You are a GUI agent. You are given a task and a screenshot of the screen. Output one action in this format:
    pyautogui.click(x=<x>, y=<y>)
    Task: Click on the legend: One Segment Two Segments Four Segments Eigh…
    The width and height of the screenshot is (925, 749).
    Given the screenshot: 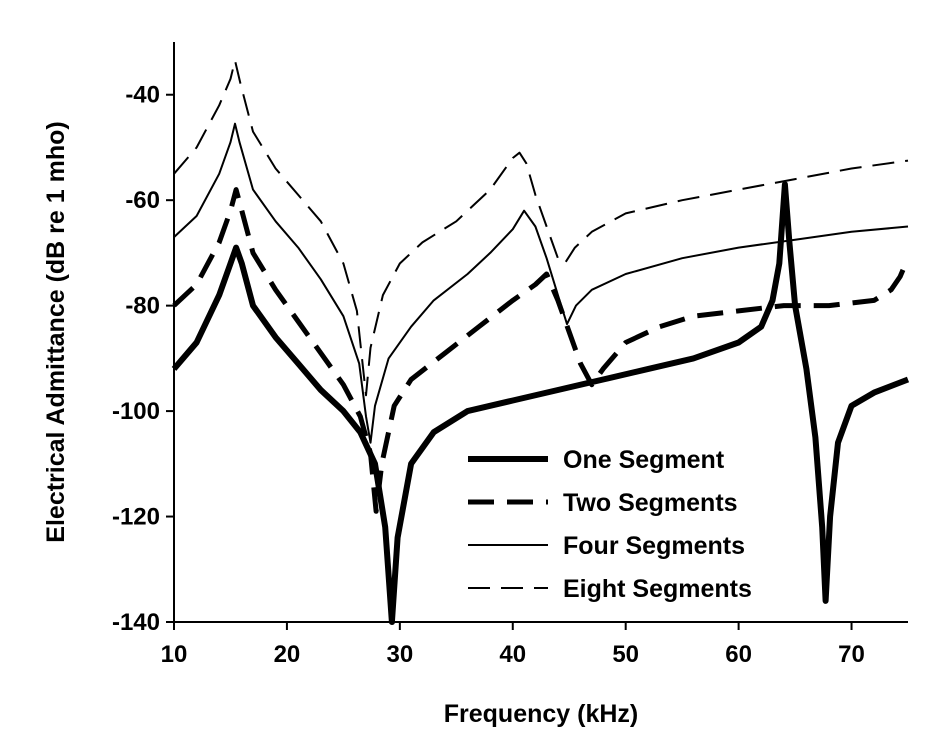 What is the action you would take?
    pyautogui.click(x=610, y=524)
    